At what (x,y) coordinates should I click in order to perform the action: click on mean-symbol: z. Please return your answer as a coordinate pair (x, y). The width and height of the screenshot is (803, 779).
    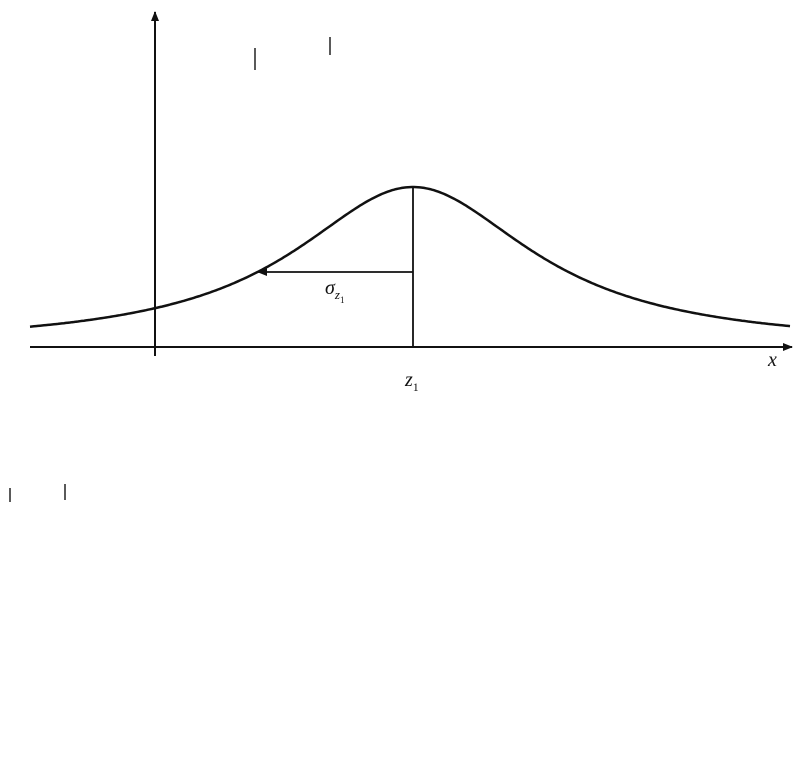
    Looking at the image, I should click on (408, 380).